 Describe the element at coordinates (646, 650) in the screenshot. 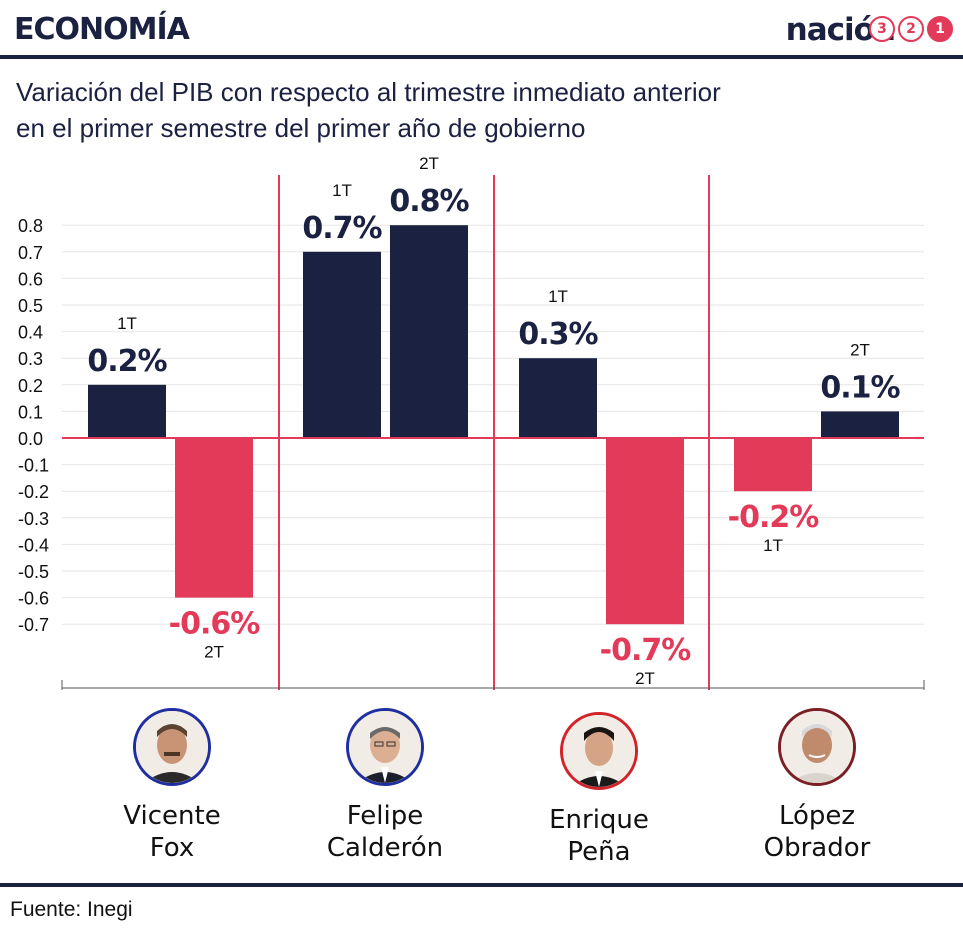

I see `value-label: -0.7%` at that location.